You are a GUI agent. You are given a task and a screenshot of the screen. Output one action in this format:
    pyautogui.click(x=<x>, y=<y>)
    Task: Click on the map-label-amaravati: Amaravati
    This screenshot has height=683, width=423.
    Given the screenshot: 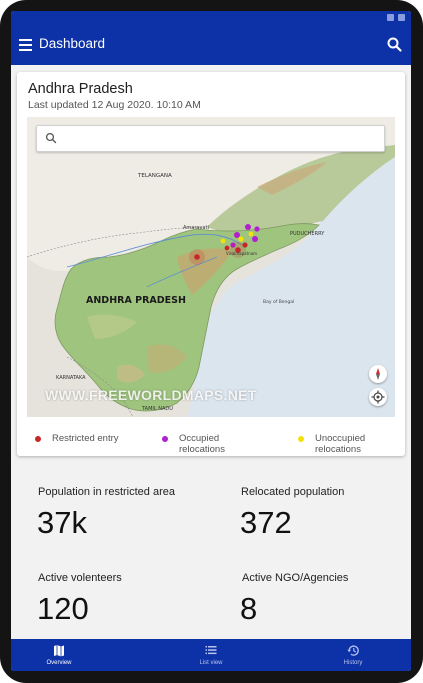 What is the action you would take?
    pyautogui.click(x=196, y=228)
    